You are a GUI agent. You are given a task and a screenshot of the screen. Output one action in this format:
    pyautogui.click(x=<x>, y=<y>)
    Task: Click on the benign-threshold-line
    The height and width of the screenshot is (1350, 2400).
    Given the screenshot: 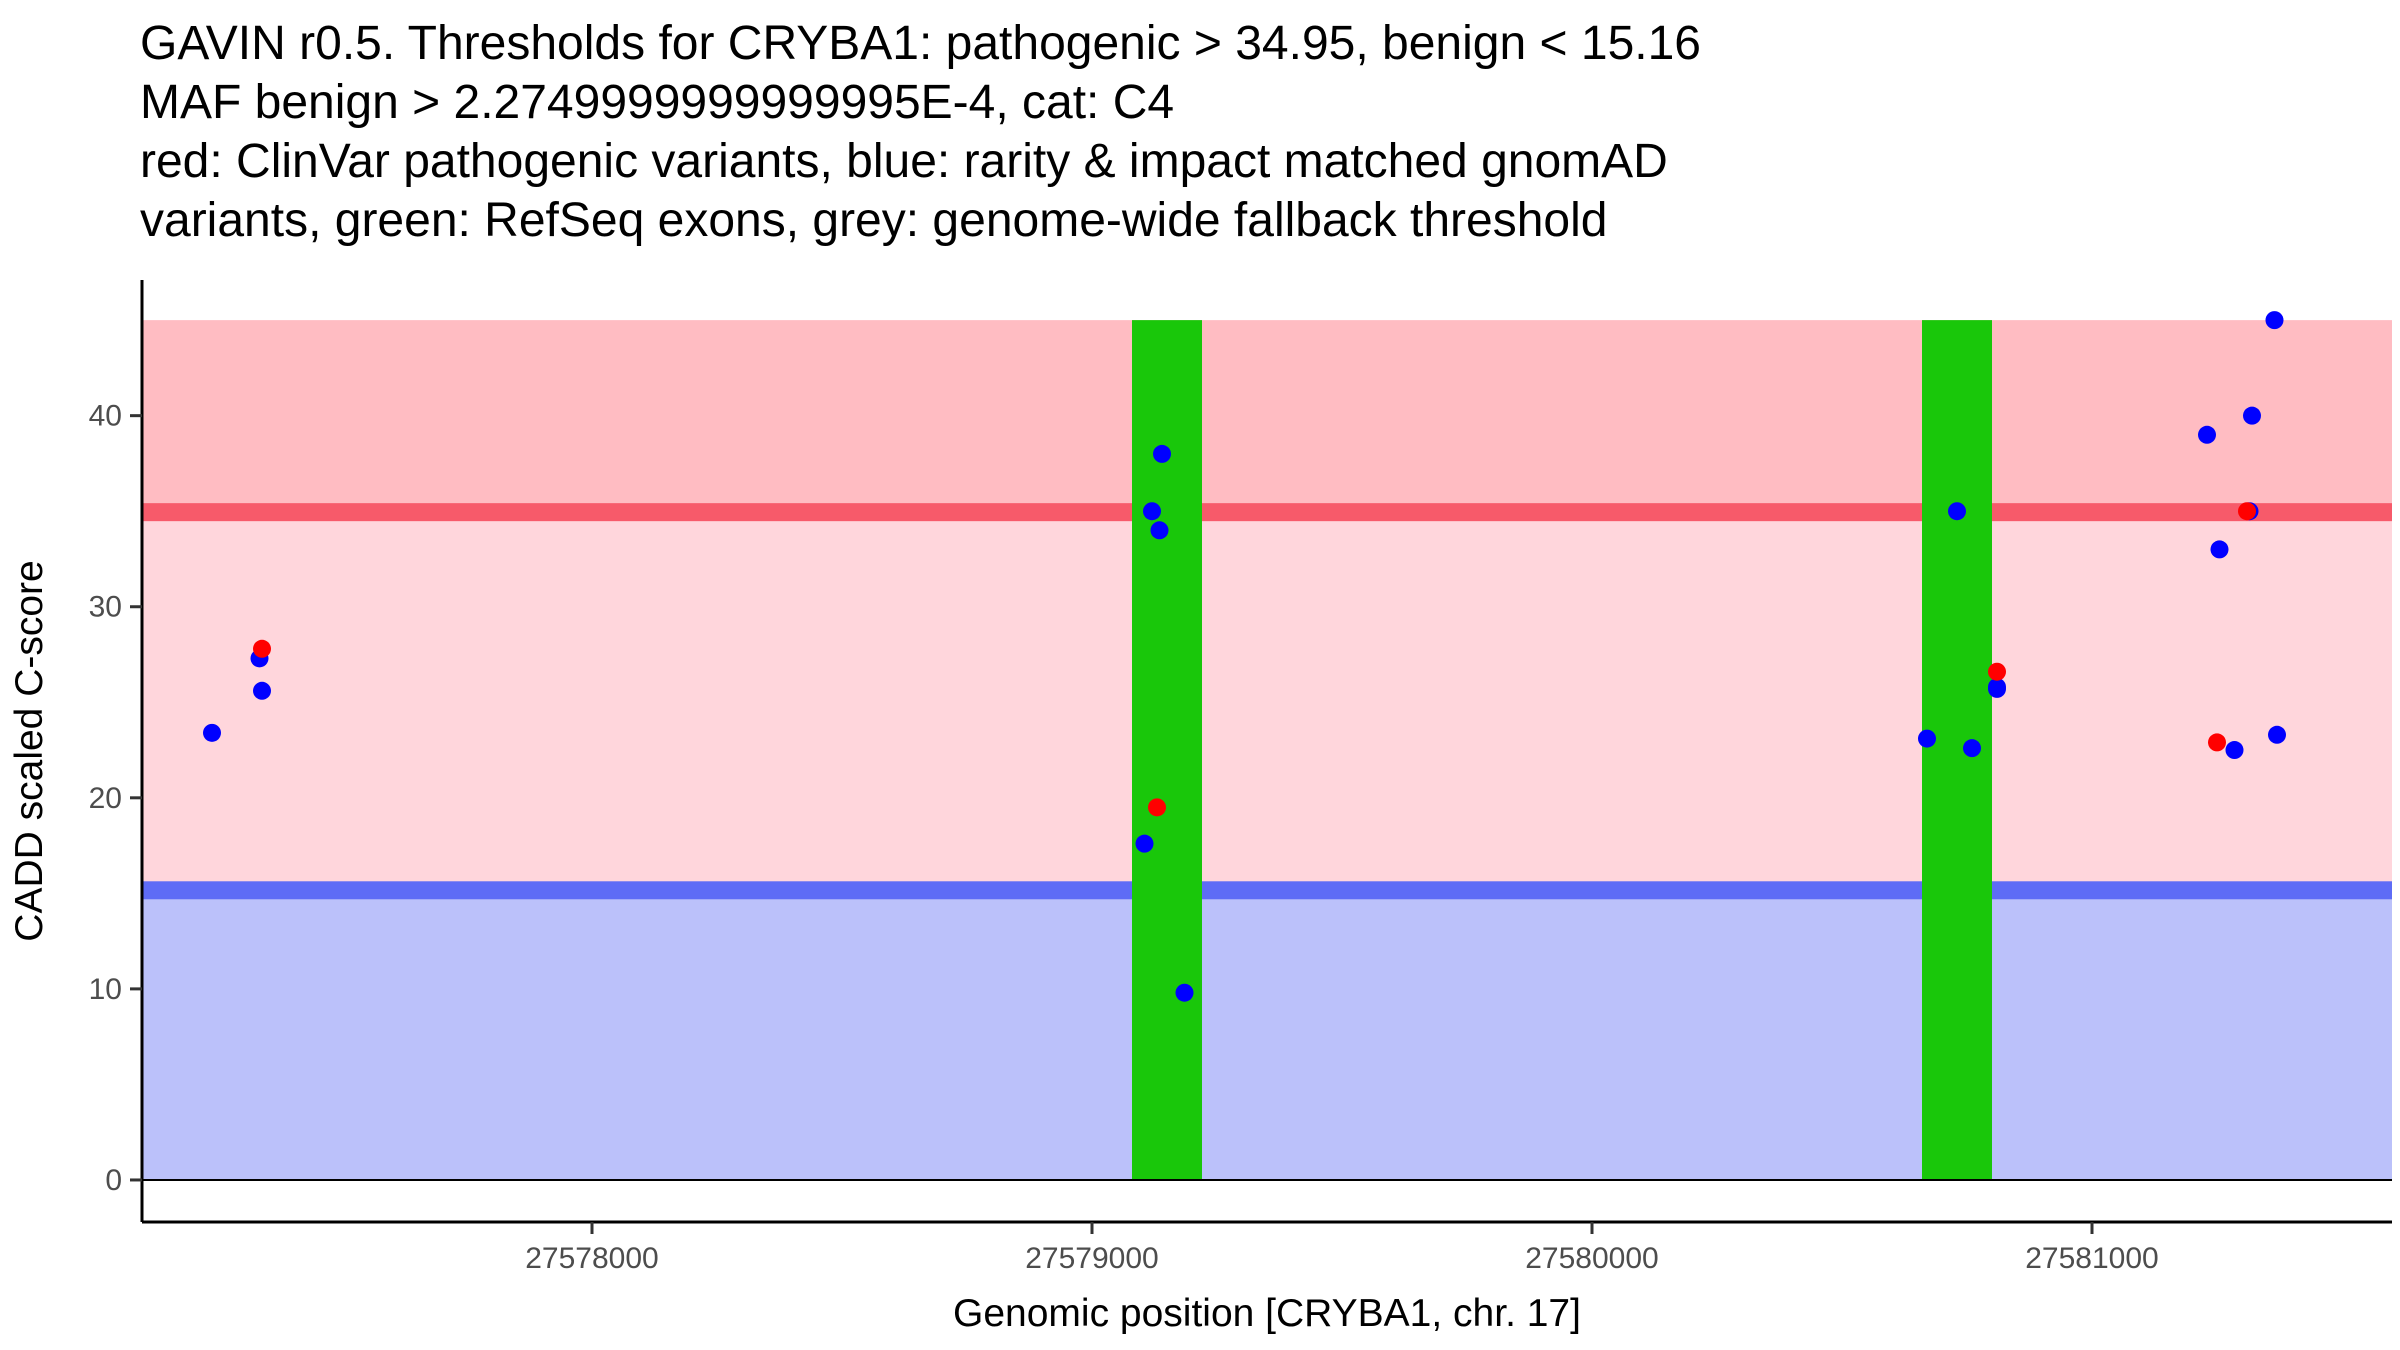 What is the action you would take?
    pyautogui.click(x=1267, y=890)
    